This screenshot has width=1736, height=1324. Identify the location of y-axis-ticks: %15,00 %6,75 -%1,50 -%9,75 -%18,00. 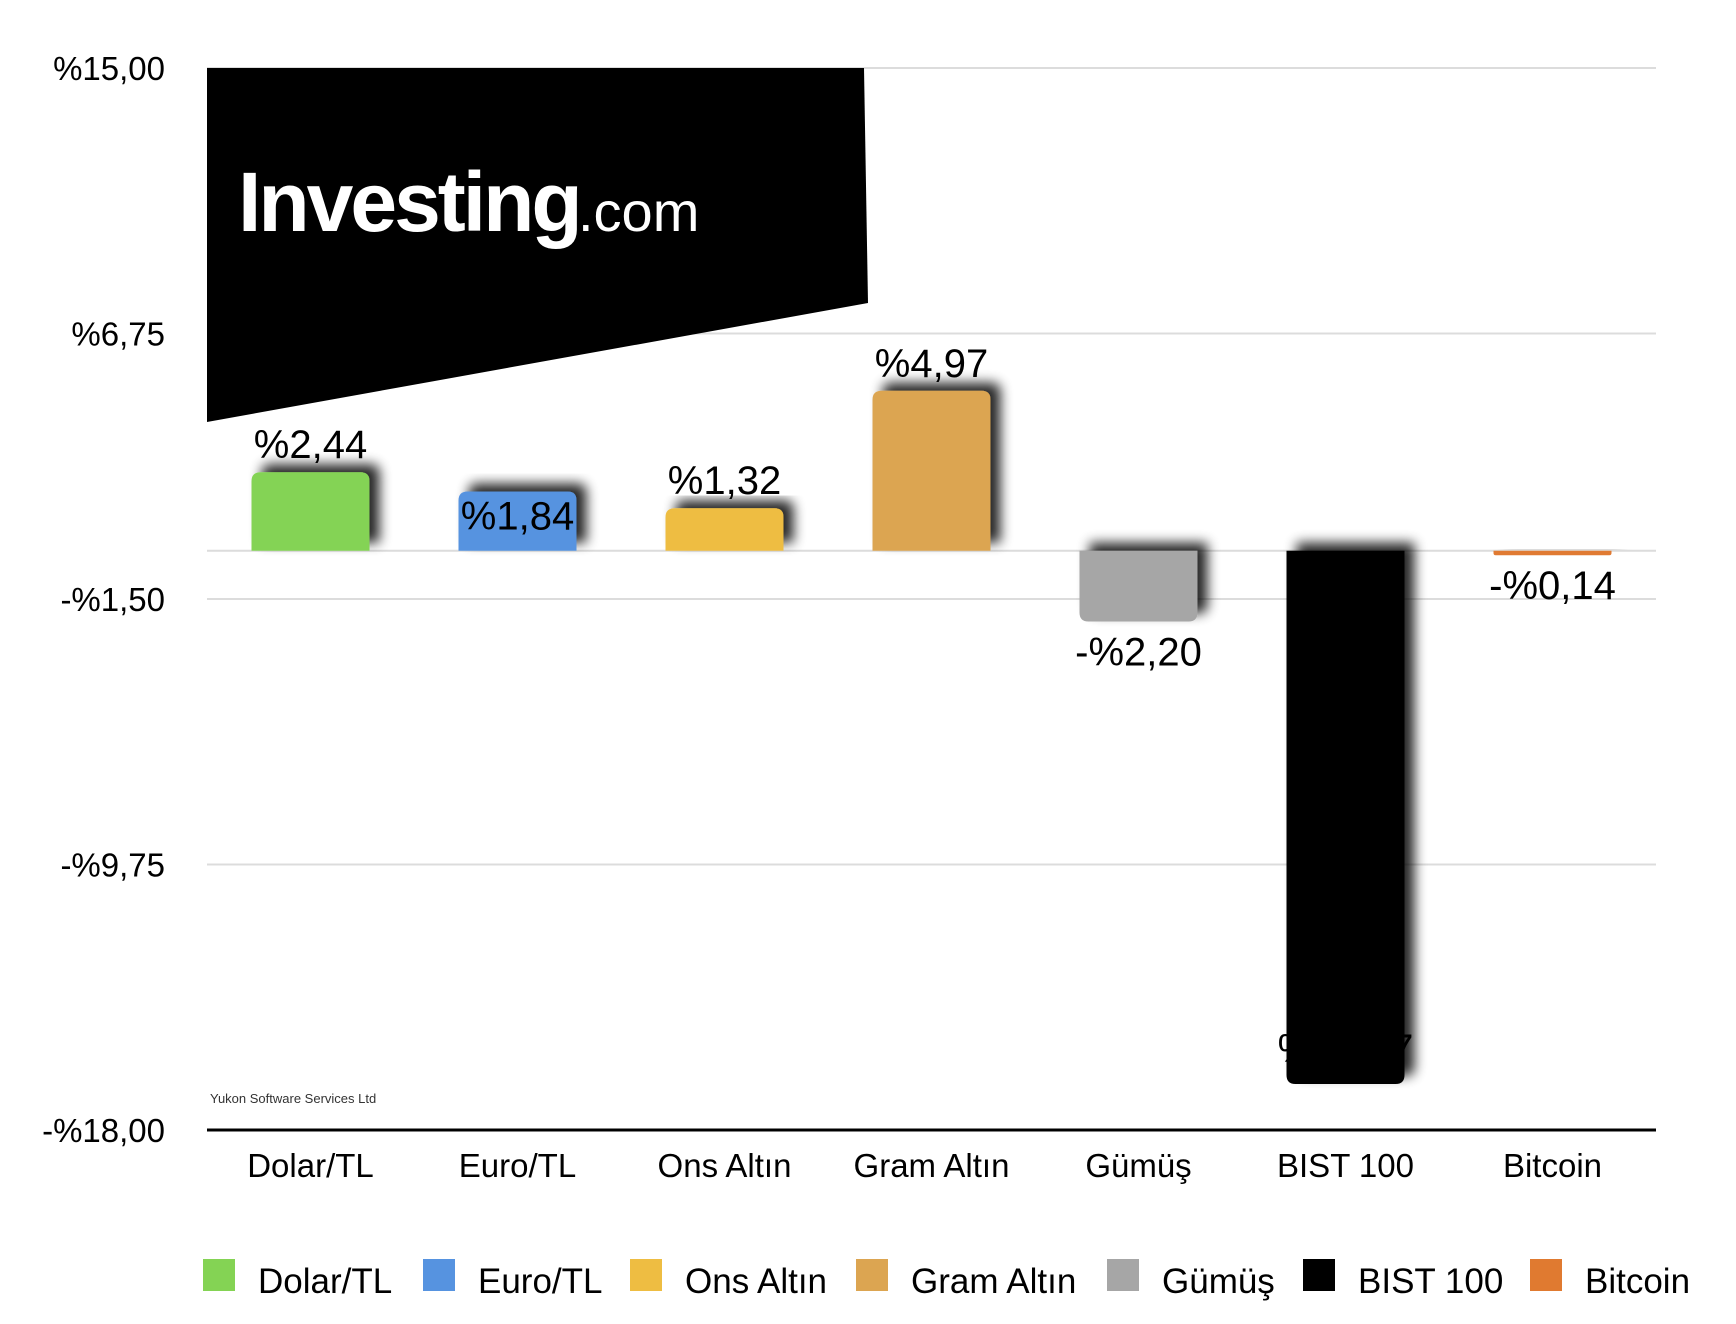
(103, 599).